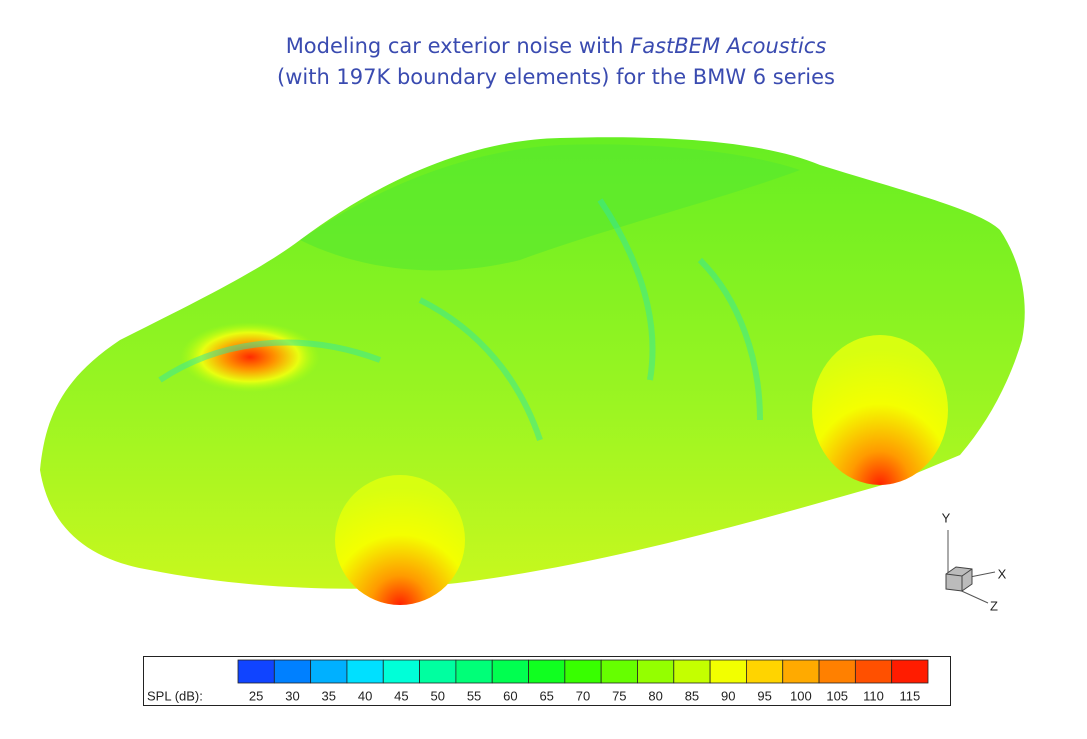 The width and height of the screenshot is (1087, 739). I want to click on colorbar-tick-label: 90, so click(728, 695).